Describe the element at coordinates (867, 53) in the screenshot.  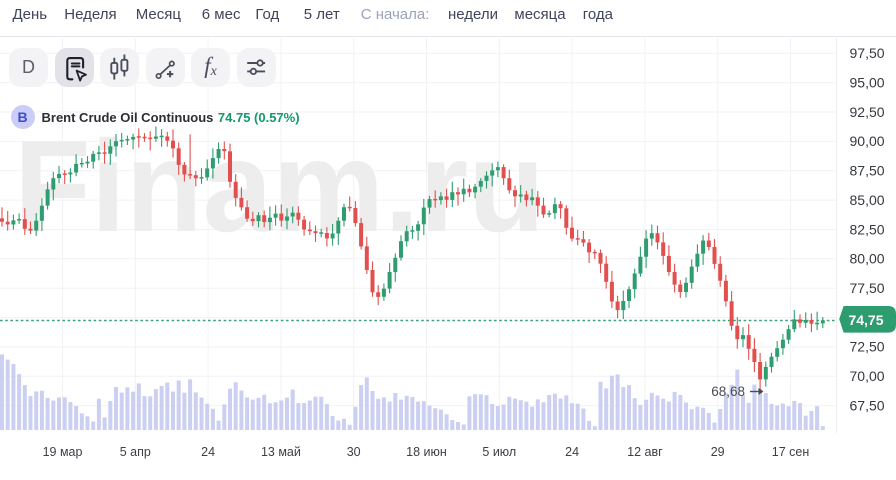
I see `svg-text: 97,50` at that location.